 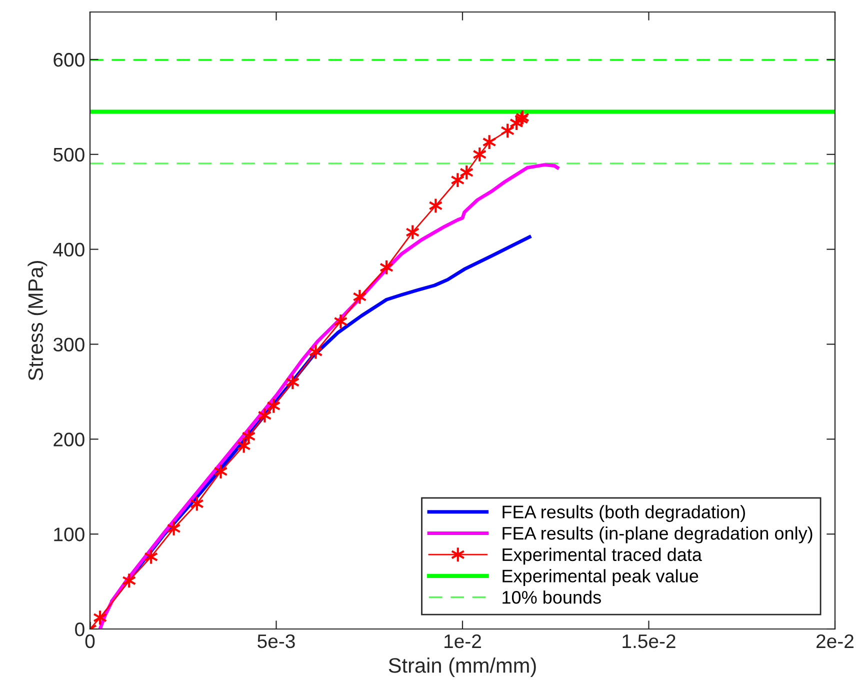 I want to click on x-tick-label: 5e-3, so click(x=276, y=641).